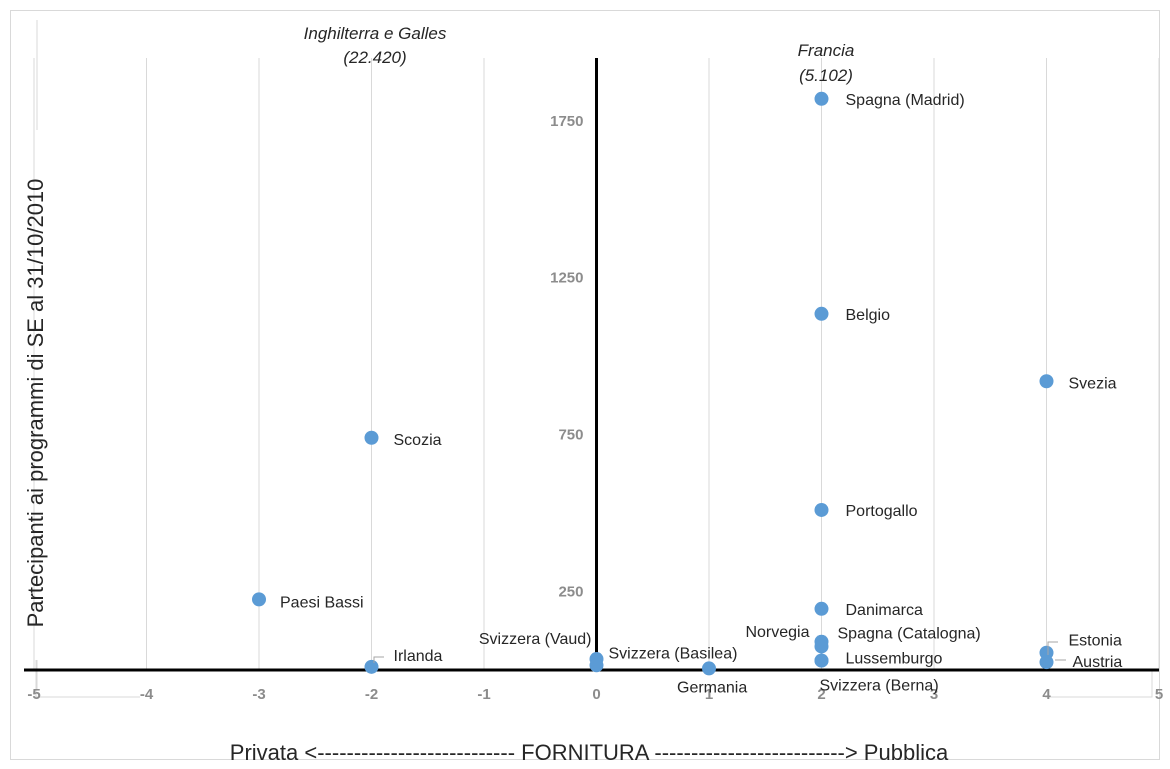 The image size is (1170, 769). Describe the element at coordinates (821, 313) in the screenshot. I see `point-belgio` at that location.